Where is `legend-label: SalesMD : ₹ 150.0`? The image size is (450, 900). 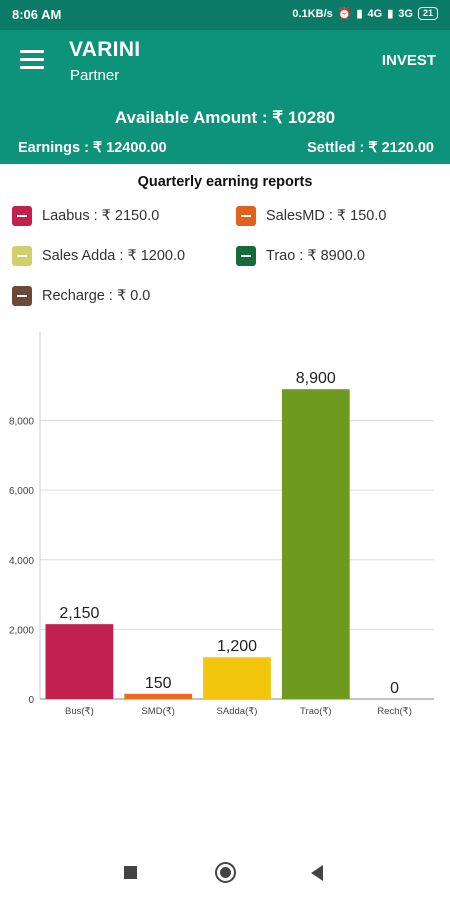 legend-label: SalesMD : ₹ 150.0 is located at coordinates (326, 216).